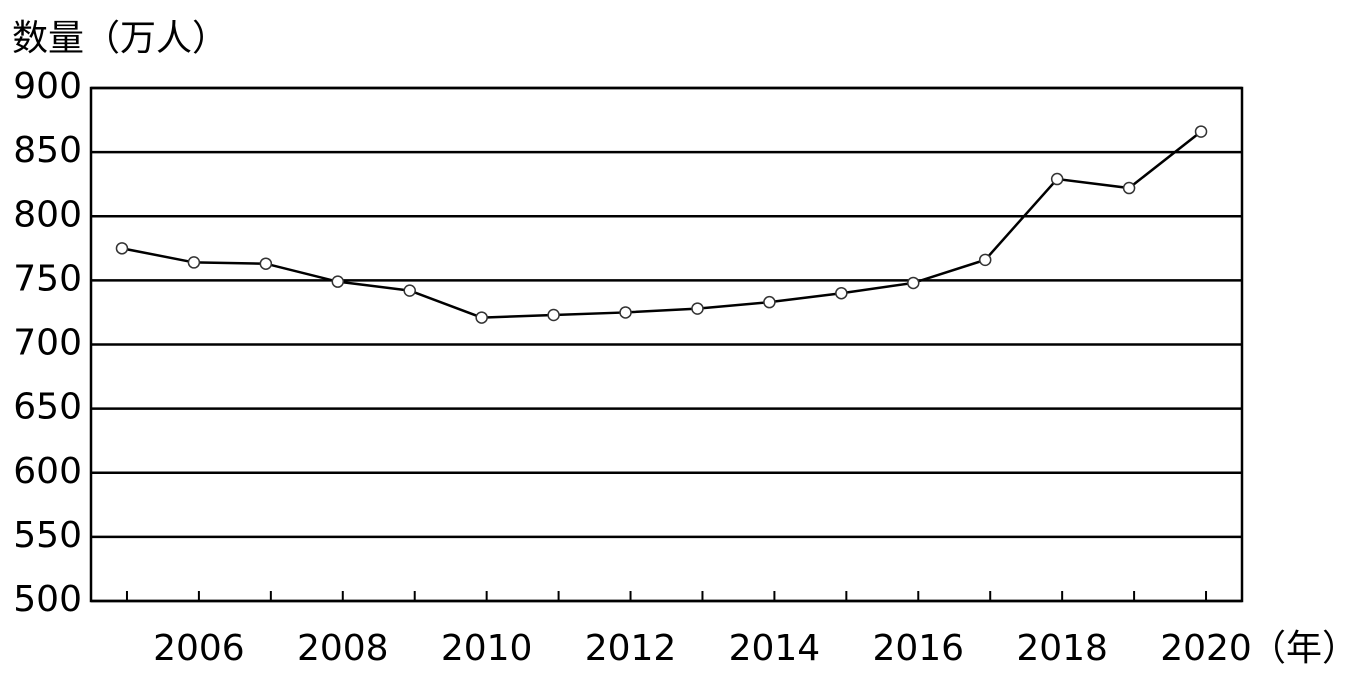 This screenshot has width=1363, height=686. What do you see at coordinates (47, 343) in the screenshot?
I see `y-tick-label: 700` at bounding box center [47, 343].